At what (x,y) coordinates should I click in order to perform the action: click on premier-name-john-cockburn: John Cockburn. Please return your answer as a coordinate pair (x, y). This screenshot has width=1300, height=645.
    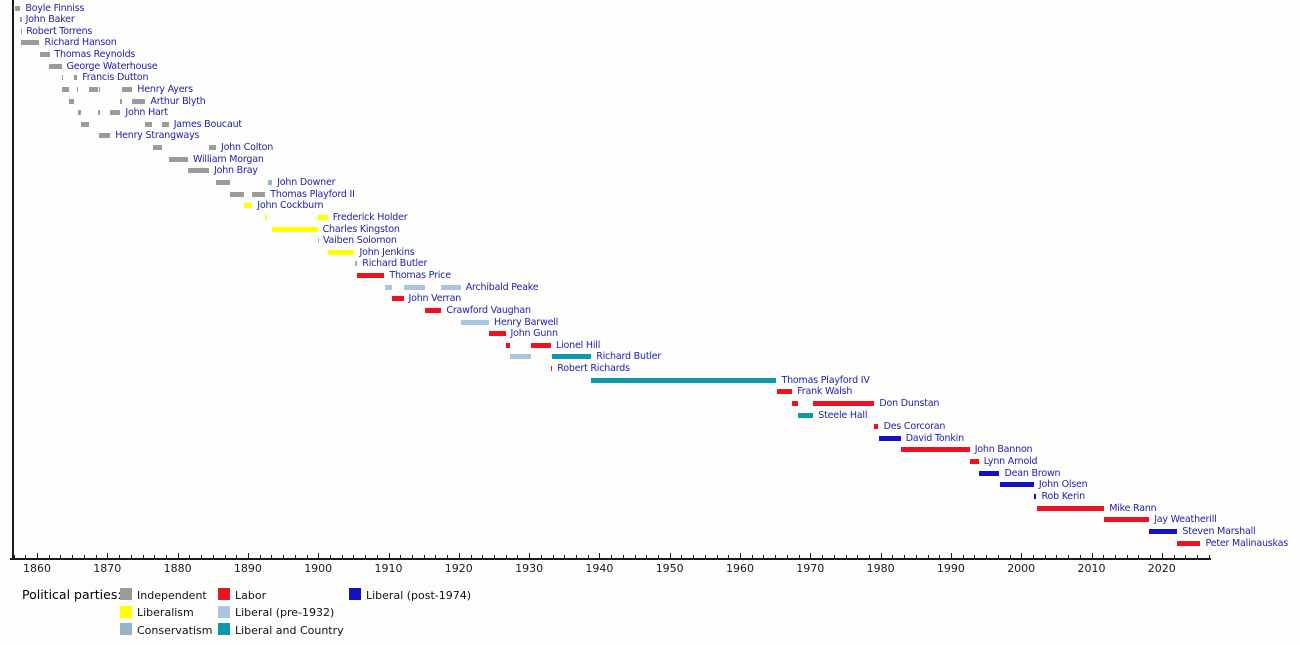
    Looking at the image, I should click on (290, 206).